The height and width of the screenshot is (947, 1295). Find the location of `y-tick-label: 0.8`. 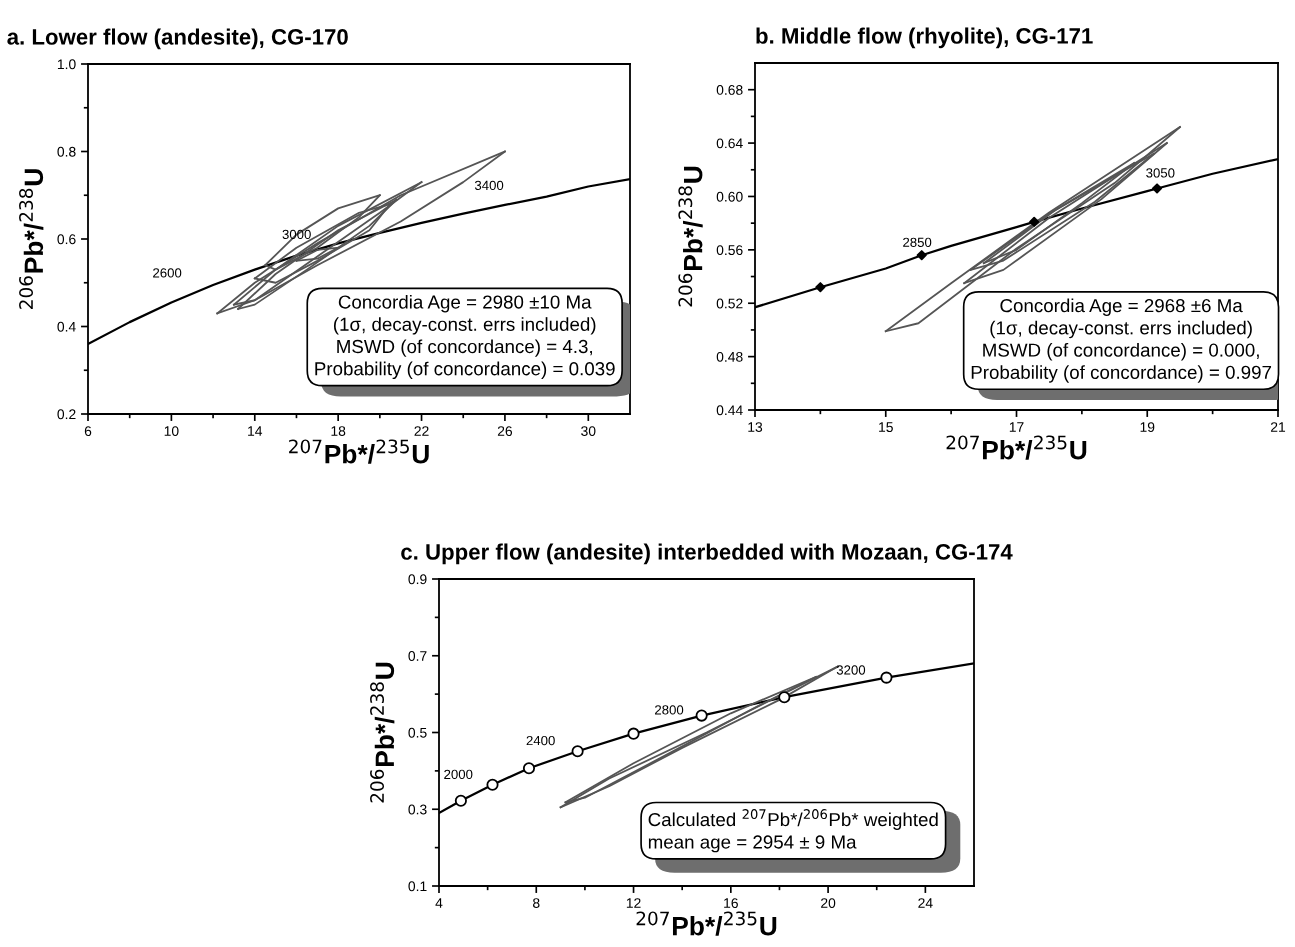

y-tick-label: 0.8 is located at coordinates (66, 151).